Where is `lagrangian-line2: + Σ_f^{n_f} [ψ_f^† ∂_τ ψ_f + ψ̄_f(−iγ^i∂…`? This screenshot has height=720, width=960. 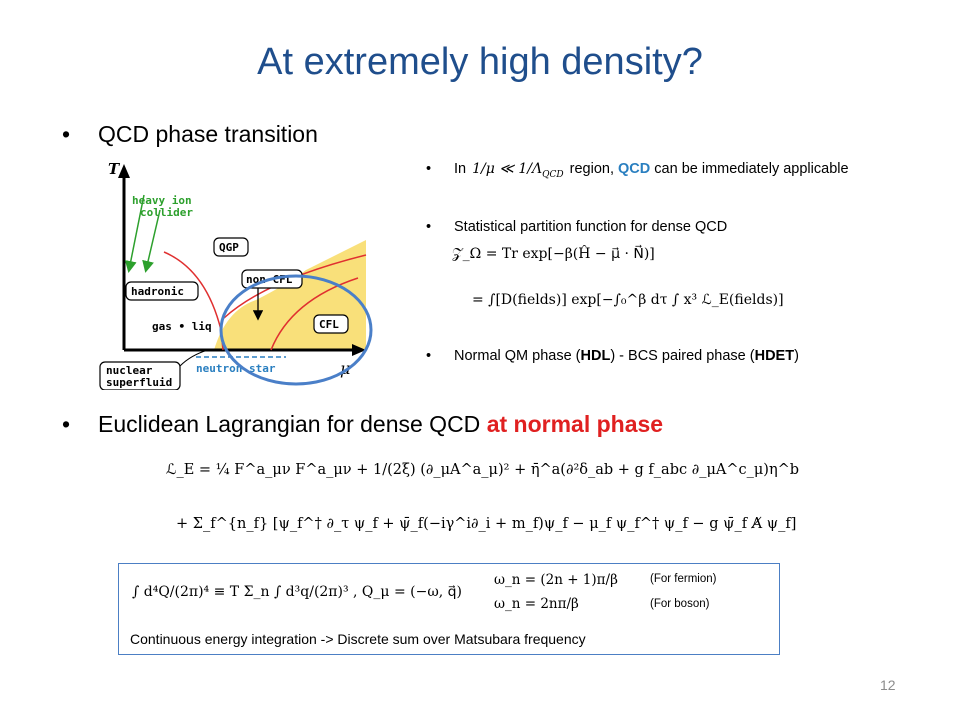
lagrangian-line2: + Σ_f^{n_f} [ψ_f^† ∂_τ ψ_f + ψ̄_f(−iγ^i∂… is located at coordinates (486, 524).